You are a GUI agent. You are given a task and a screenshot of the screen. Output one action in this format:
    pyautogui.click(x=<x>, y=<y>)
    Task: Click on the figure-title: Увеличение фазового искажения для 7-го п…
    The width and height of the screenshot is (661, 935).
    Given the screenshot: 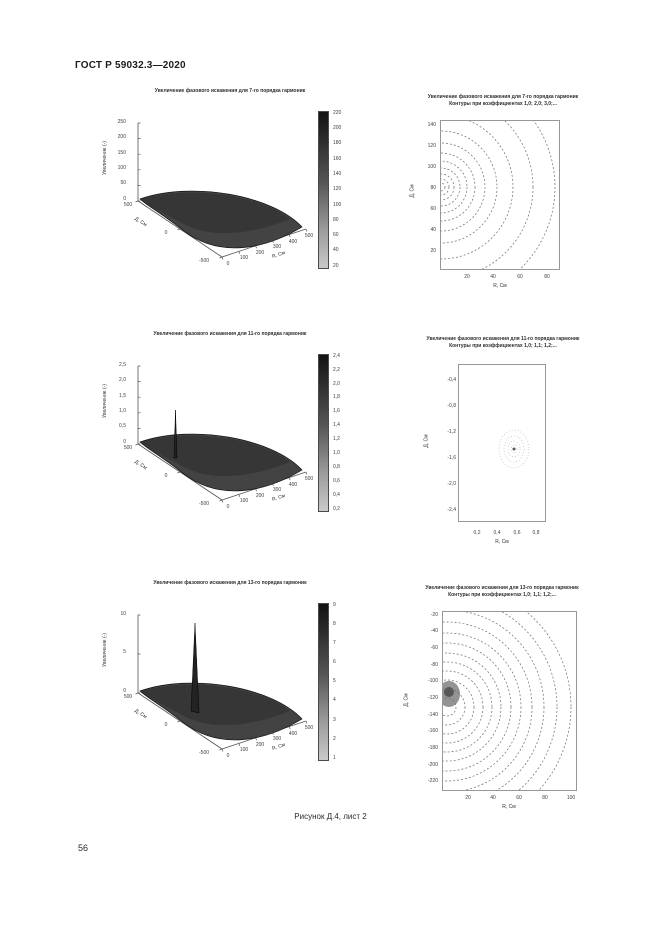 What is the action you would take?
    pyautogui.click(x=230, y=91)
    